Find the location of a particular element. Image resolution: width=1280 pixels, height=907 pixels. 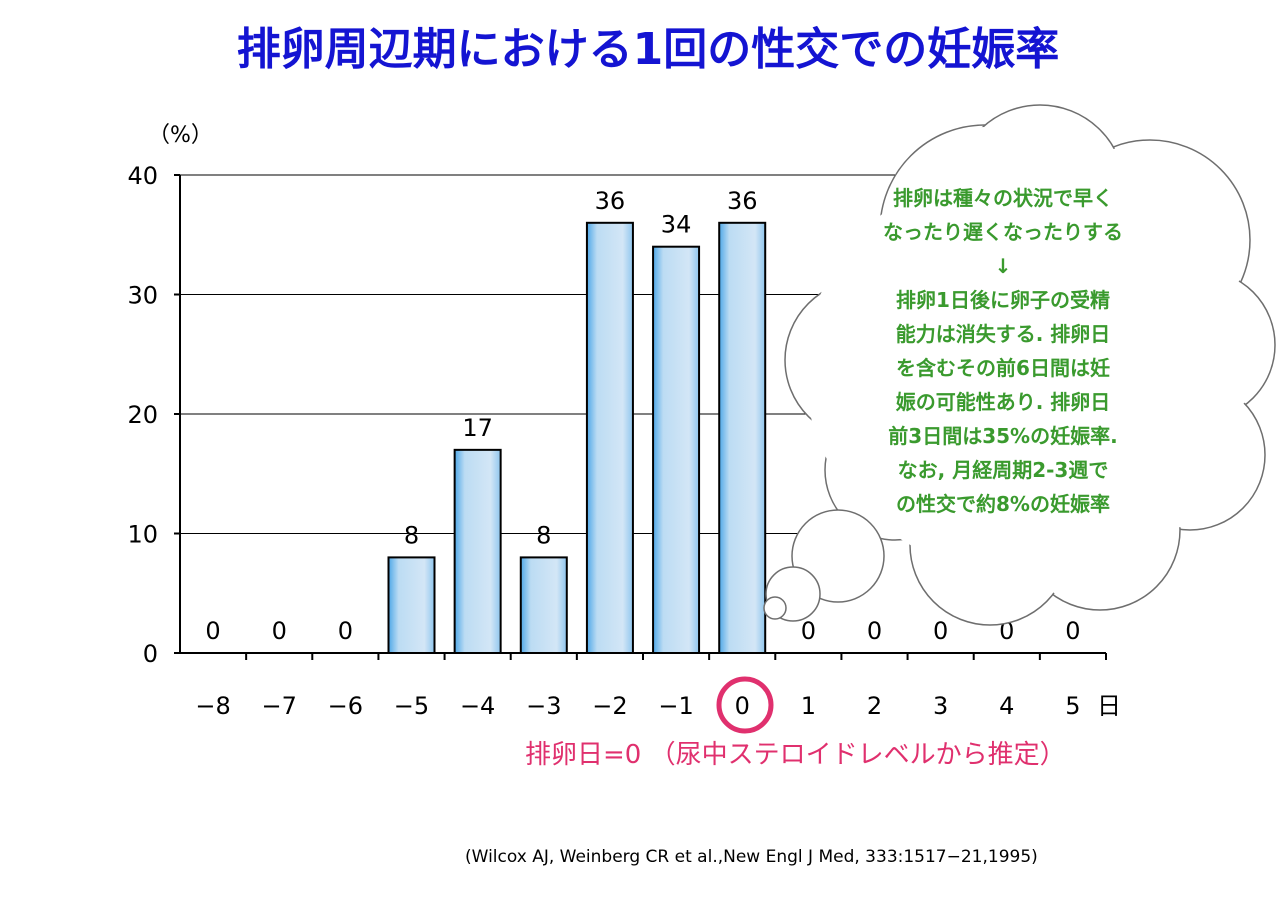

thought-bubble-line: 能力は消失する. 排卵日 is located at coordinates (1003, 334).